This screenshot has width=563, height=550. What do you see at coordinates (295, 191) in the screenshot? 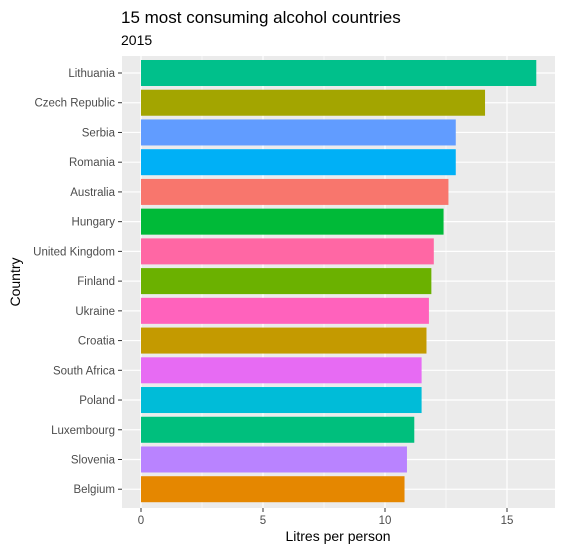
I see `bar-australia` at bounding box center [295, 191].